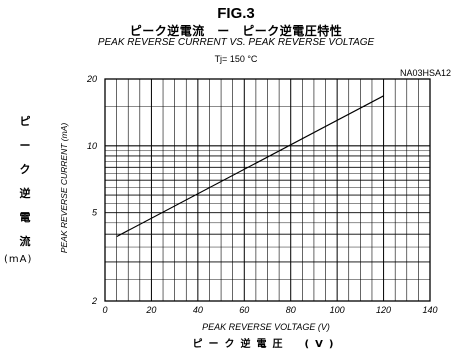  I want to click on y-tick-label: 5, so click(95, 213).